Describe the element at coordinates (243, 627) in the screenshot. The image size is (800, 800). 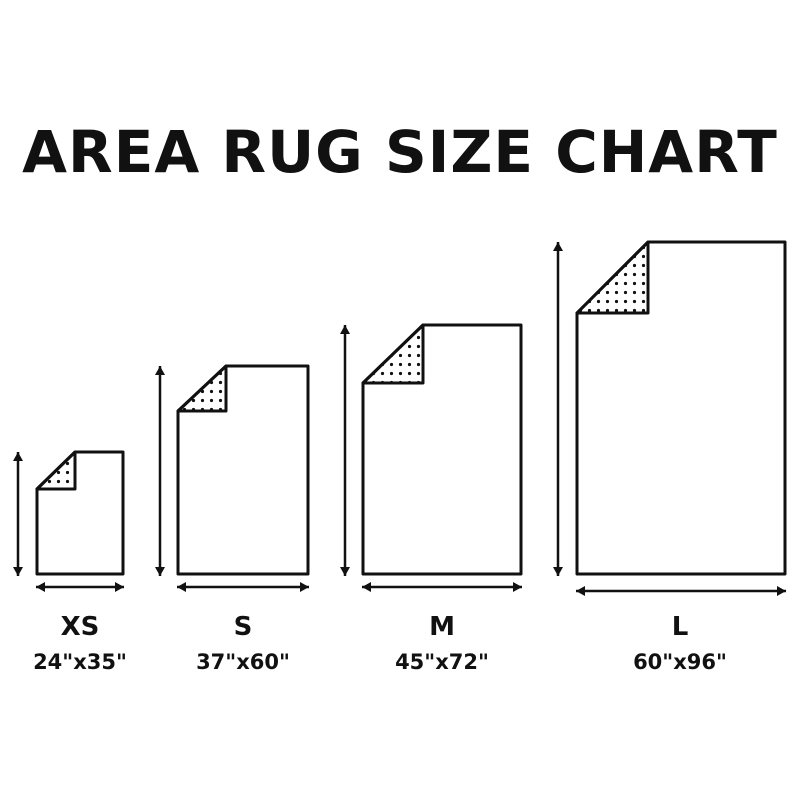
I see `size-label-s: S` at that location.